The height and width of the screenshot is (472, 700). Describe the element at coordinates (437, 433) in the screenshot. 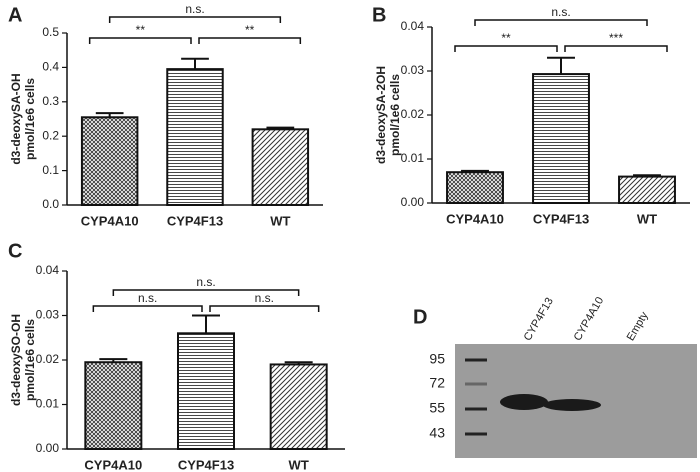

I see `marker-label: 43` at that location.